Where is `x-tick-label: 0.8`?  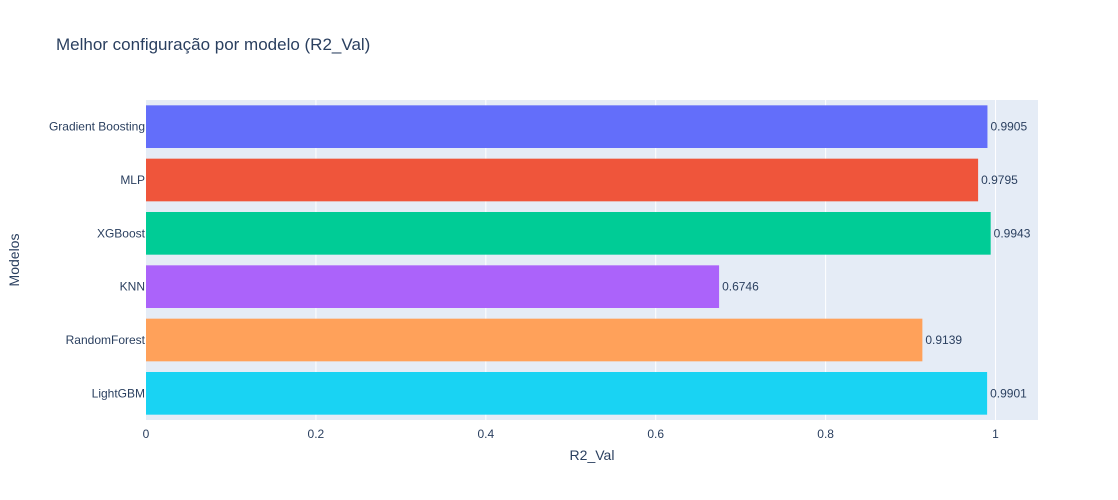
x-tick-label: 0.8 is located at coordinates (825, 434).